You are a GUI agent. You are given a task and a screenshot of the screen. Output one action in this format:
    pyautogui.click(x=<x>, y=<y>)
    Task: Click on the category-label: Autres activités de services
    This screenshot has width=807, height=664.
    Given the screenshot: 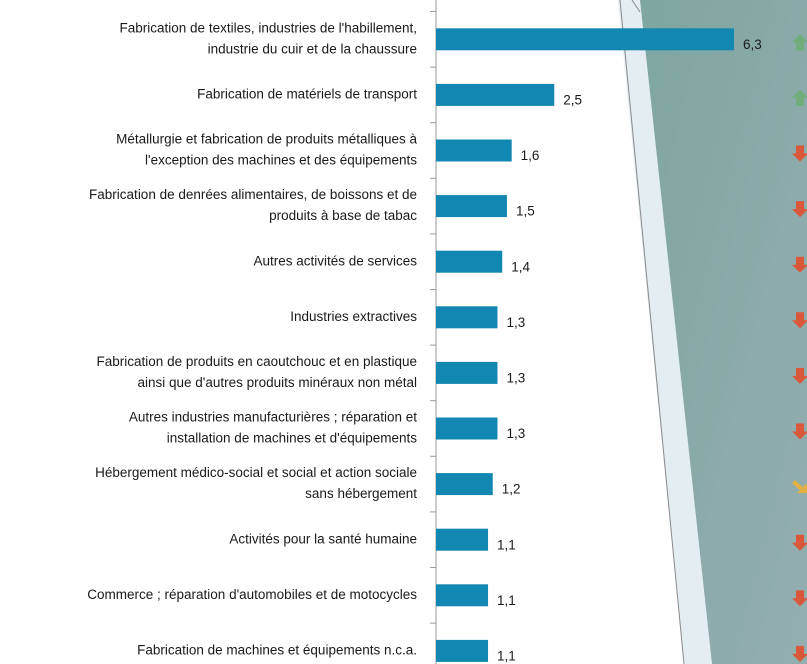 What is the action you would take?
    pyautogui.click(x=335, y=260)
    